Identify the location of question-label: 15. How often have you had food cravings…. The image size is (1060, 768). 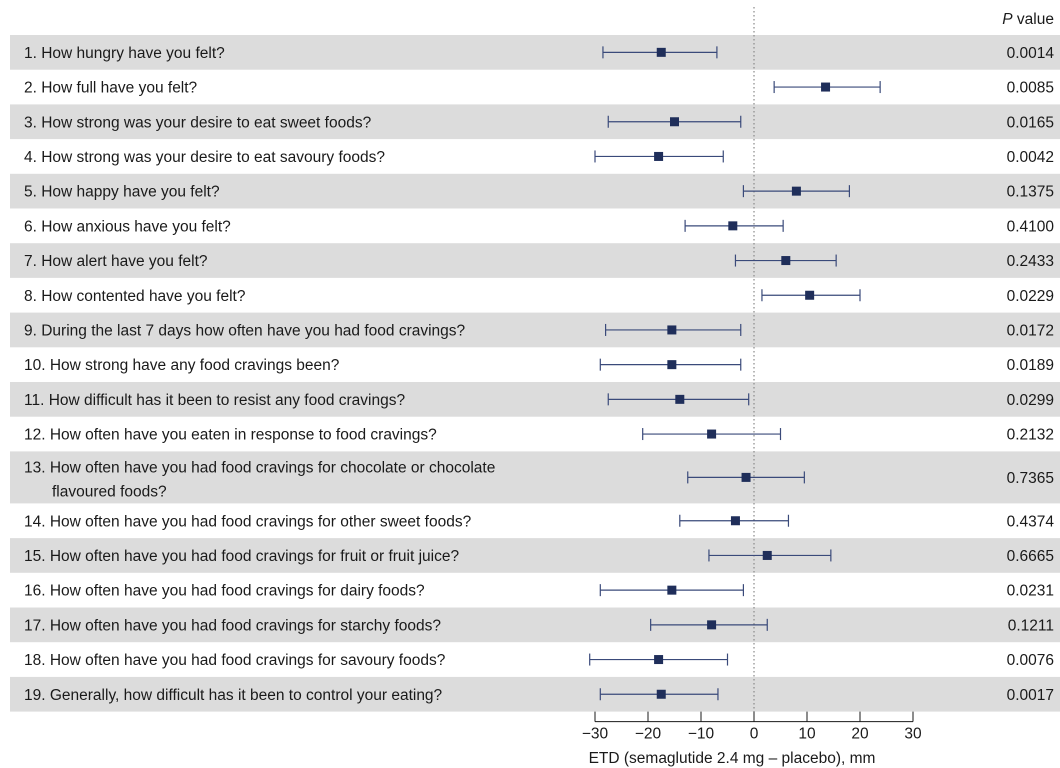
(241, 556).